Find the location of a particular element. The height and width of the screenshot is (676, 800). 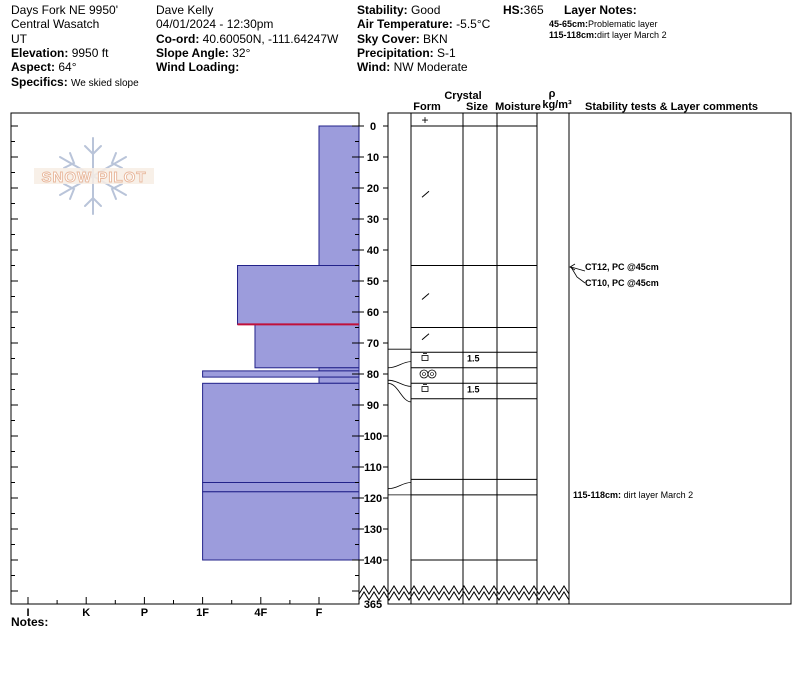

depth-scale: 0 10 20 30 40 50 60 70 80 90 100 110 120 130 140 365 is located at coordinates (373, 366).